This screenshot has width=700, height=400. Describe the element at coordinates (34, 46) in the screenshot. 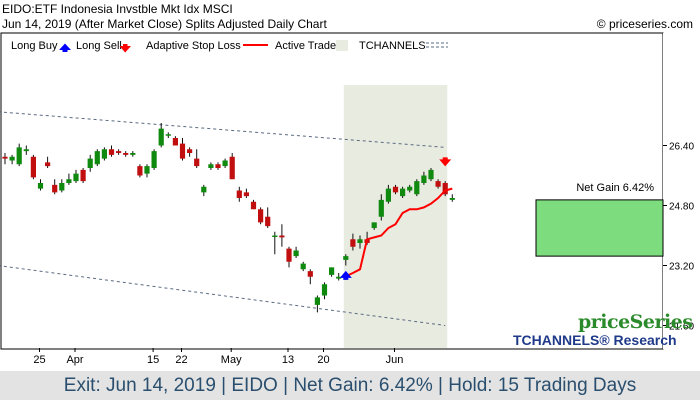

I see `legend-label-long-buy: Long Buy` at that location.